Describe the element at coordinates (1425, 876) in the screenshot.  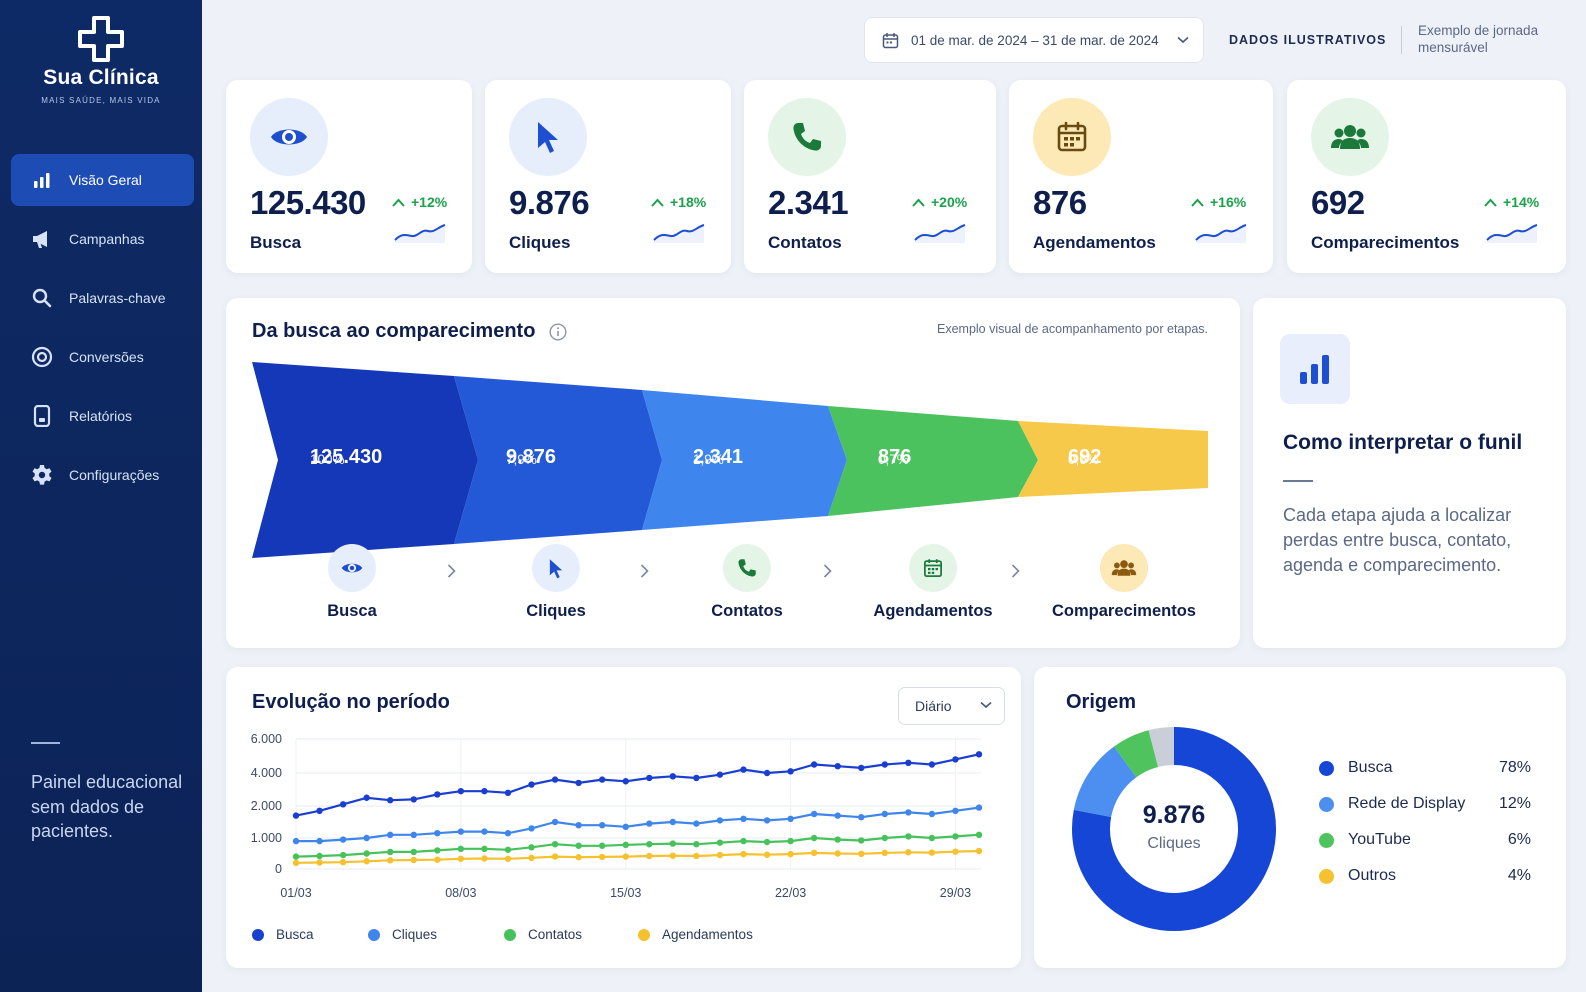
I see `origem-legend-outros: Outros 4%` at that location.